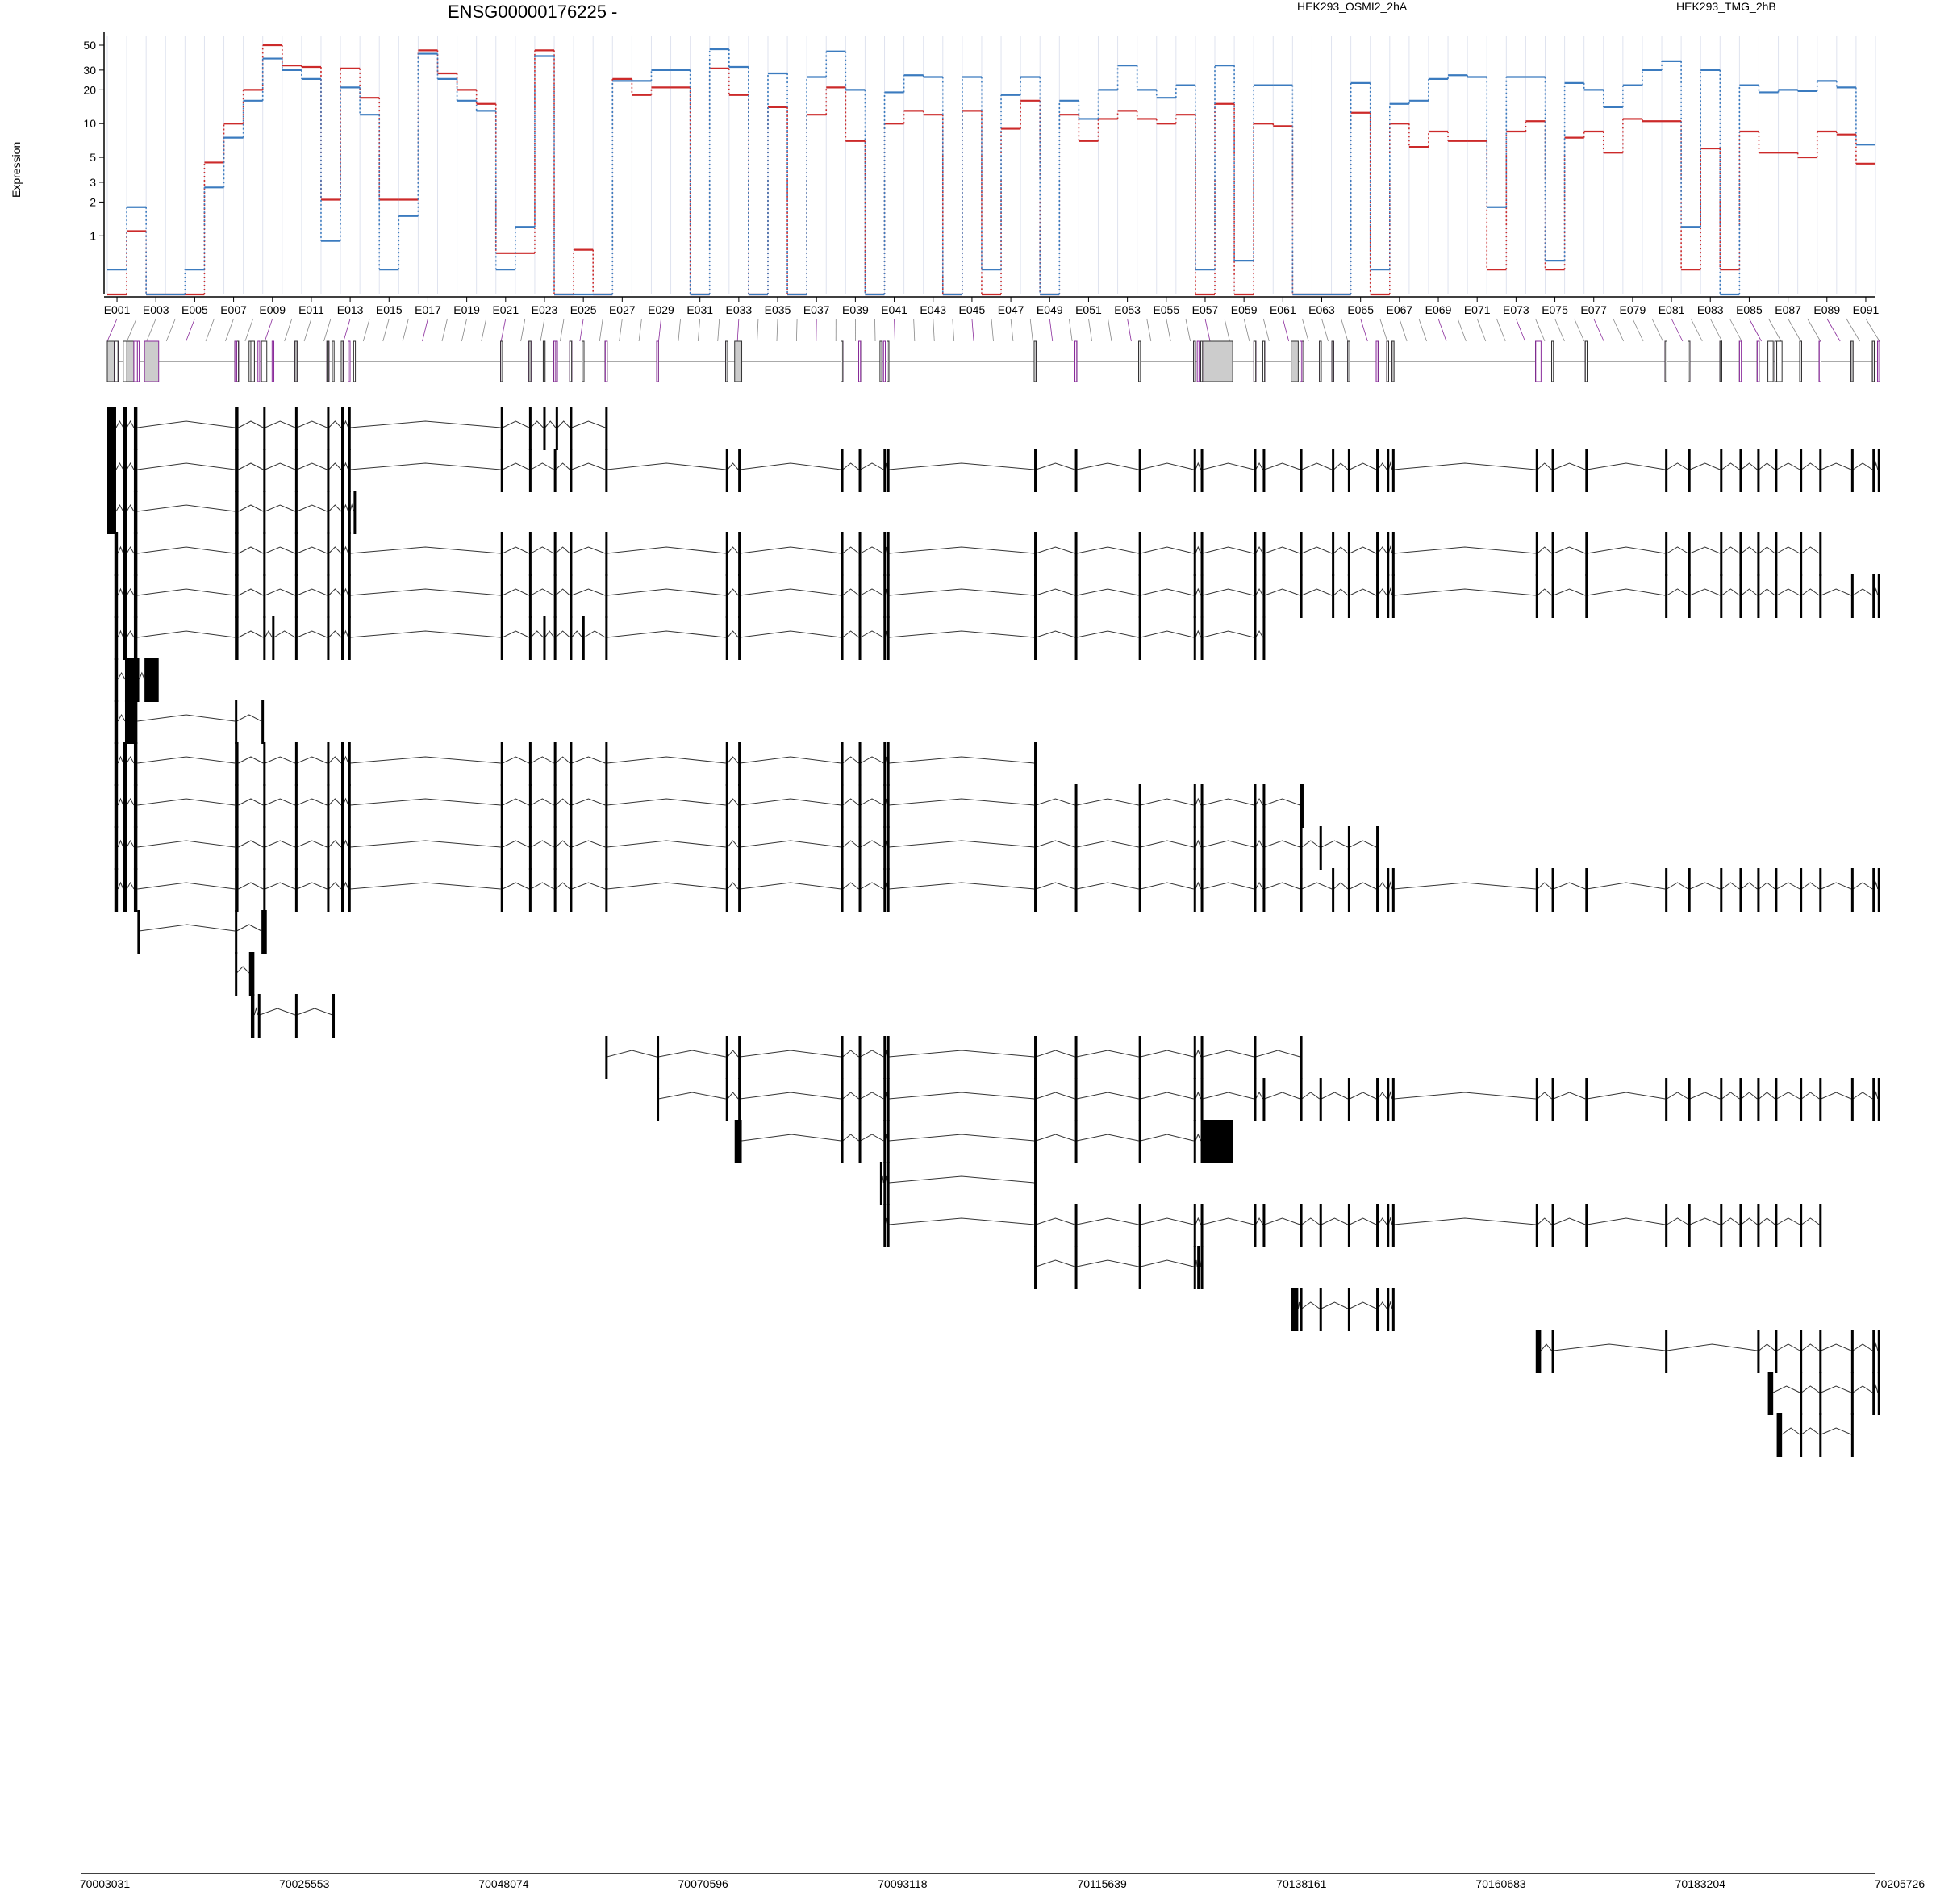  What do you see at coordinates (545, 310) in the screenshot?
I see `x-tick-label: E023` at bounding box center [545, 310].